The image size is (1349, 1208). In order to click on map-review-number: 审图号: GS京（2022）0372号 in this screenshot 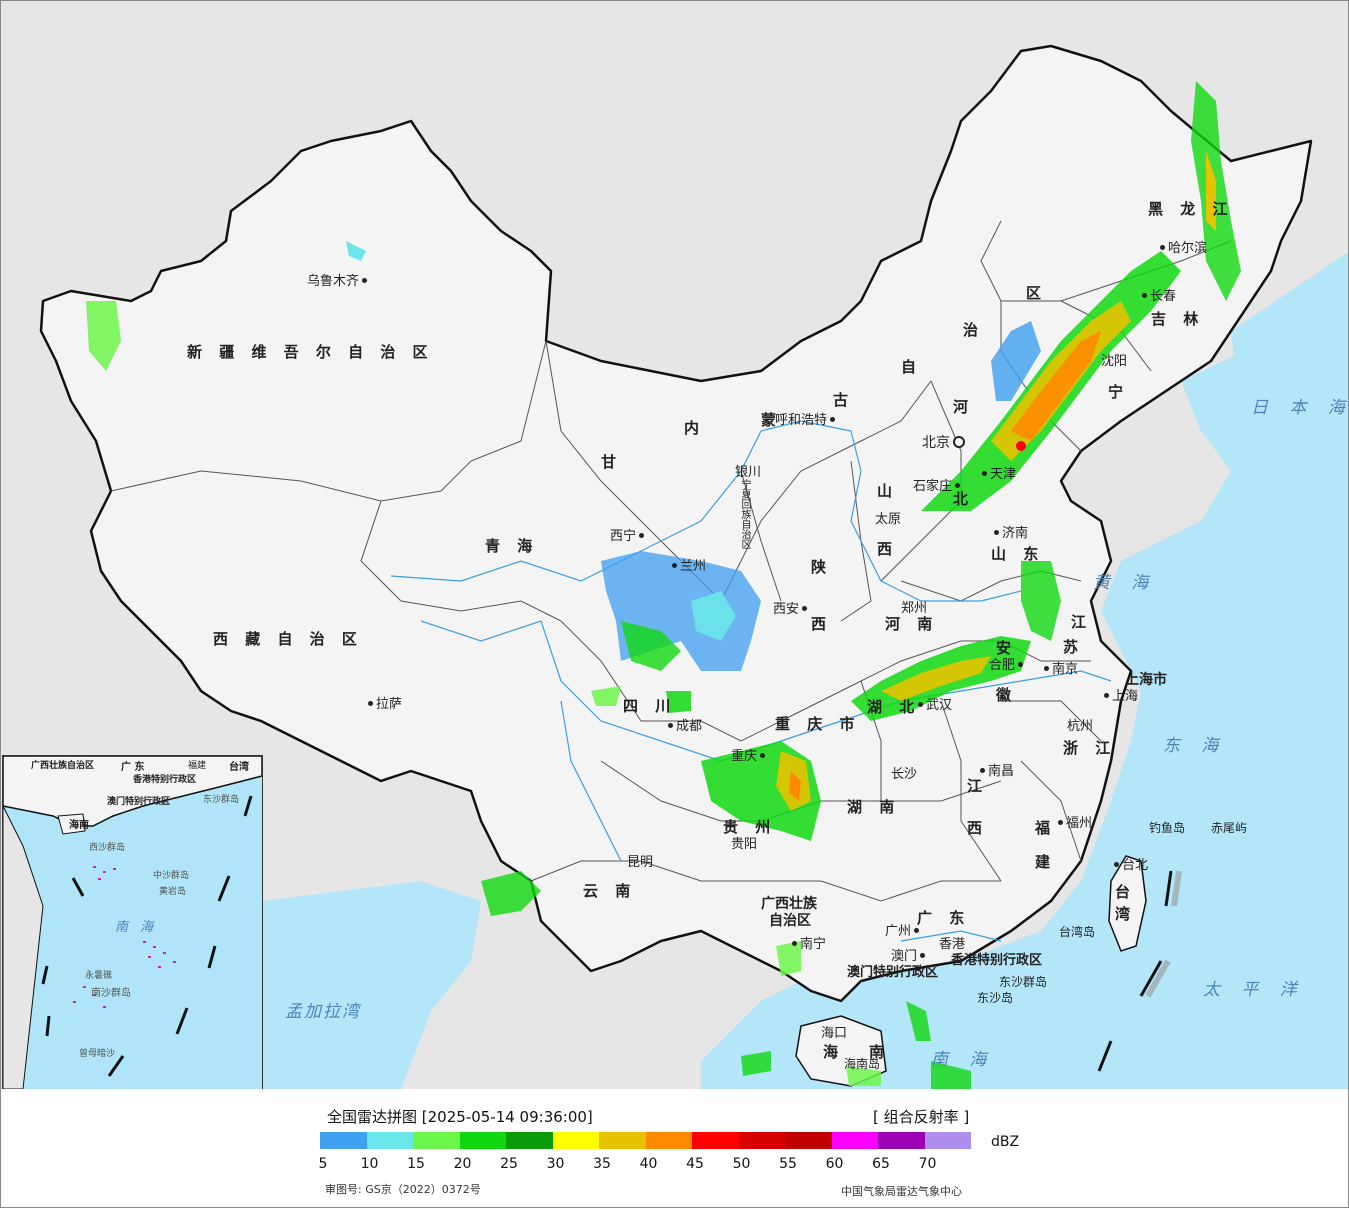, I will do `click(403, 1189)`.